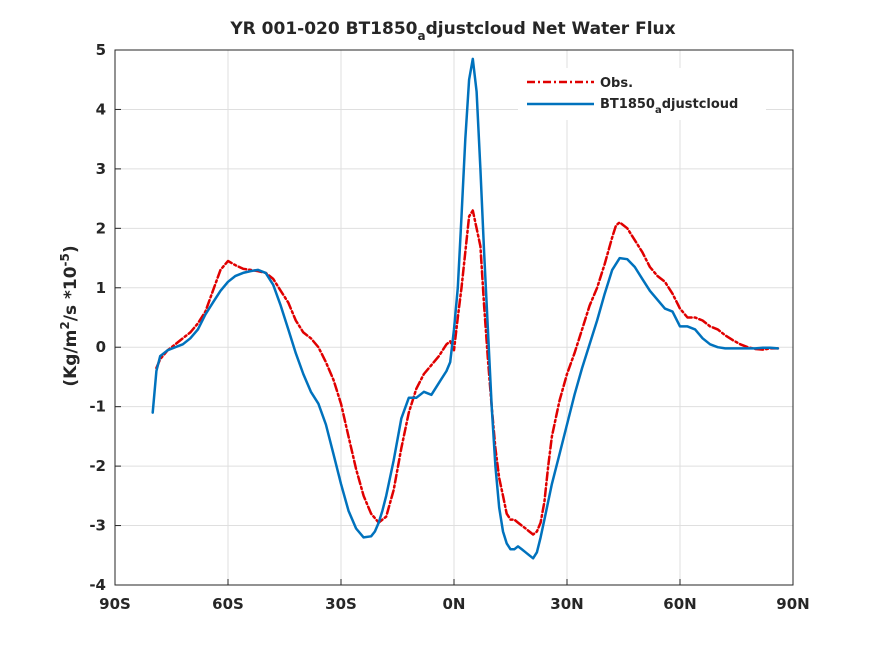 The width and height of the screenshot is (875, 656). Describe the element at coordinates (71, 249) in the screenshot. I see `ylabel-part-3: )` at that location.